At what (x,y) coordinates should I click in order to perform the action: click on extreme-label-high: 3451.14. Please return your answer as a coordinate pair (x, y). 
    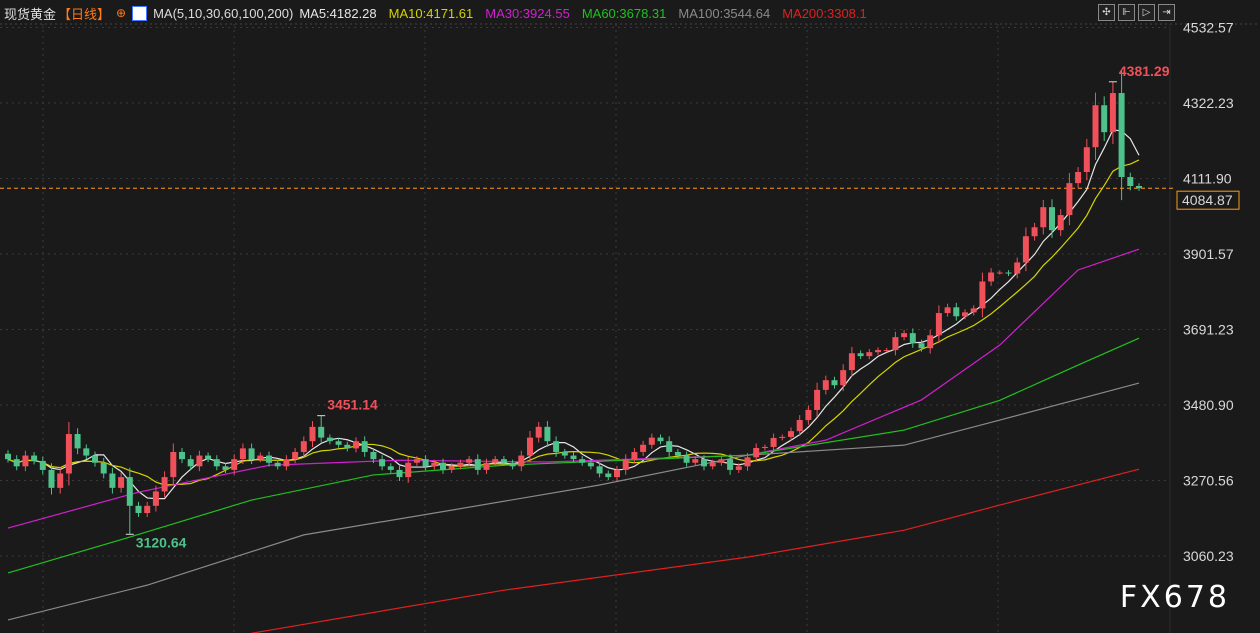
    Looking at the image, I should click on (352, 405).